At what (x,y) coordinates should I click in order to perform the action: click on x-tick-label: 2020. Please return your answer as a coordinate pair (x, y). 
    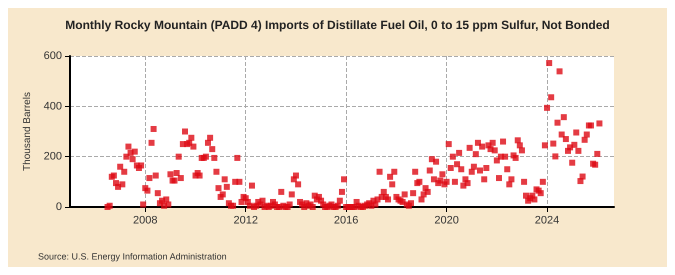
    Looking at the image, I should click on (446, 220).